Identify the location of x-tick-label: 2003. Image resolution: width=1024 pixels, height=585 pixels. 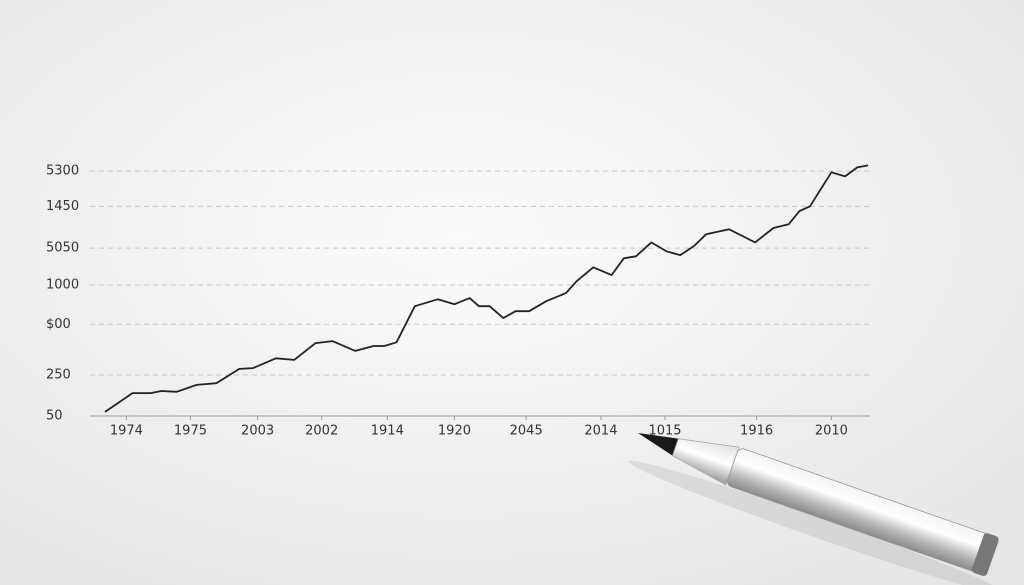
(257, 431).